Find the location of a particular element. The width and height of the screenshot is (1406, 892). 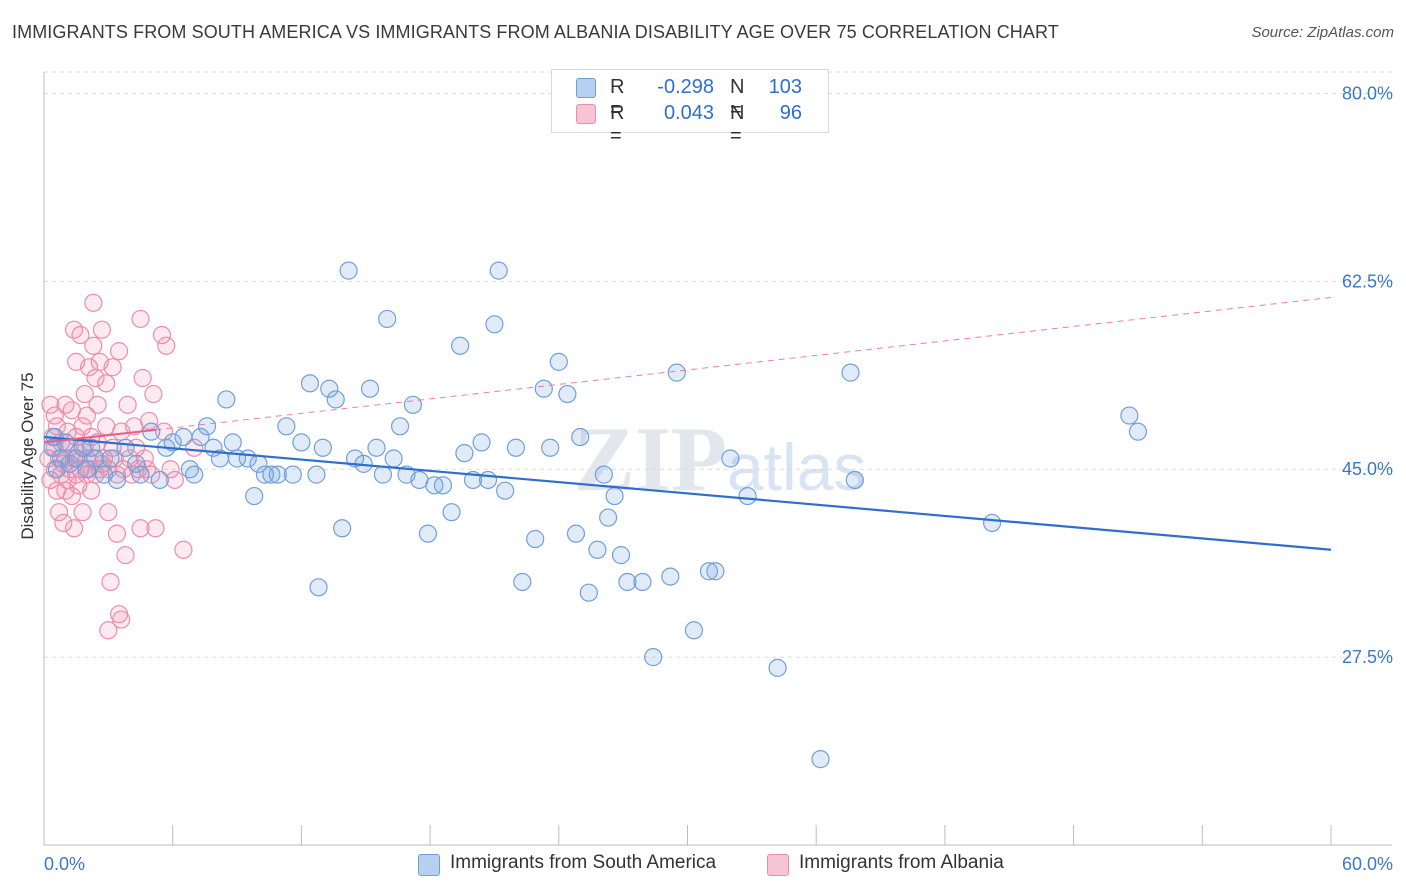

trend-line-albania-dashed is located at coordinates (743, 363).